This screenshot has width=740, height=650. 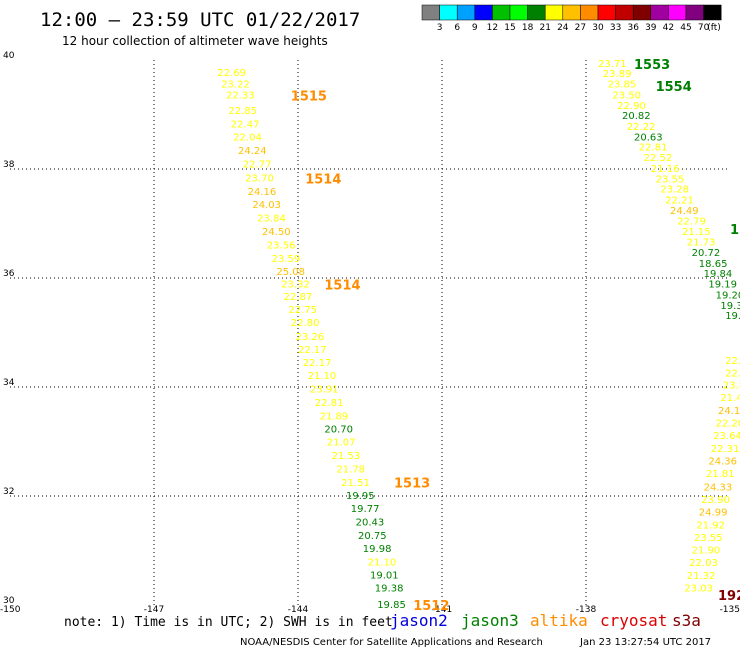 What do you see at coordinates (431, 606) in the screenshot?
I see `track-number-label: 1512` at bounding box center [431, 606].